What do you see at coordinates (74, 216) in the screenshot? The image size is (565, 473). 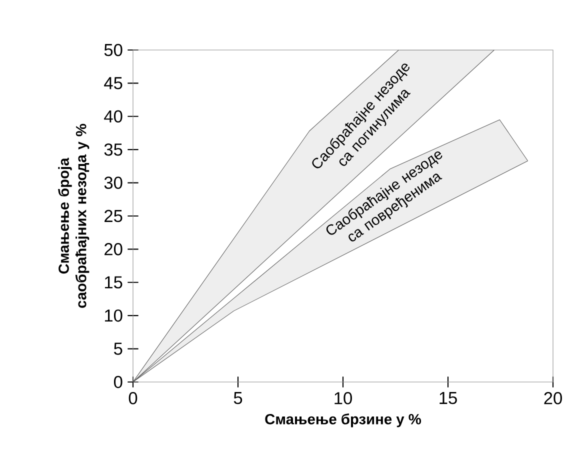 I see `y-axis-title: Смањење броја саобраћајних незода у %` at bounding box center [74, 216].